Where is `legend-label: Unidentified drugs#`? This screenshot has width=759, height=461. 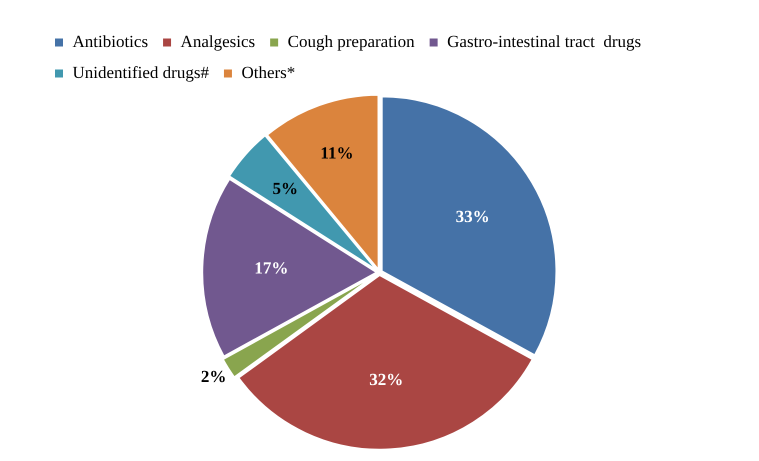
legend-label: Unidentified drugs# is located at coordinates (141, 72).